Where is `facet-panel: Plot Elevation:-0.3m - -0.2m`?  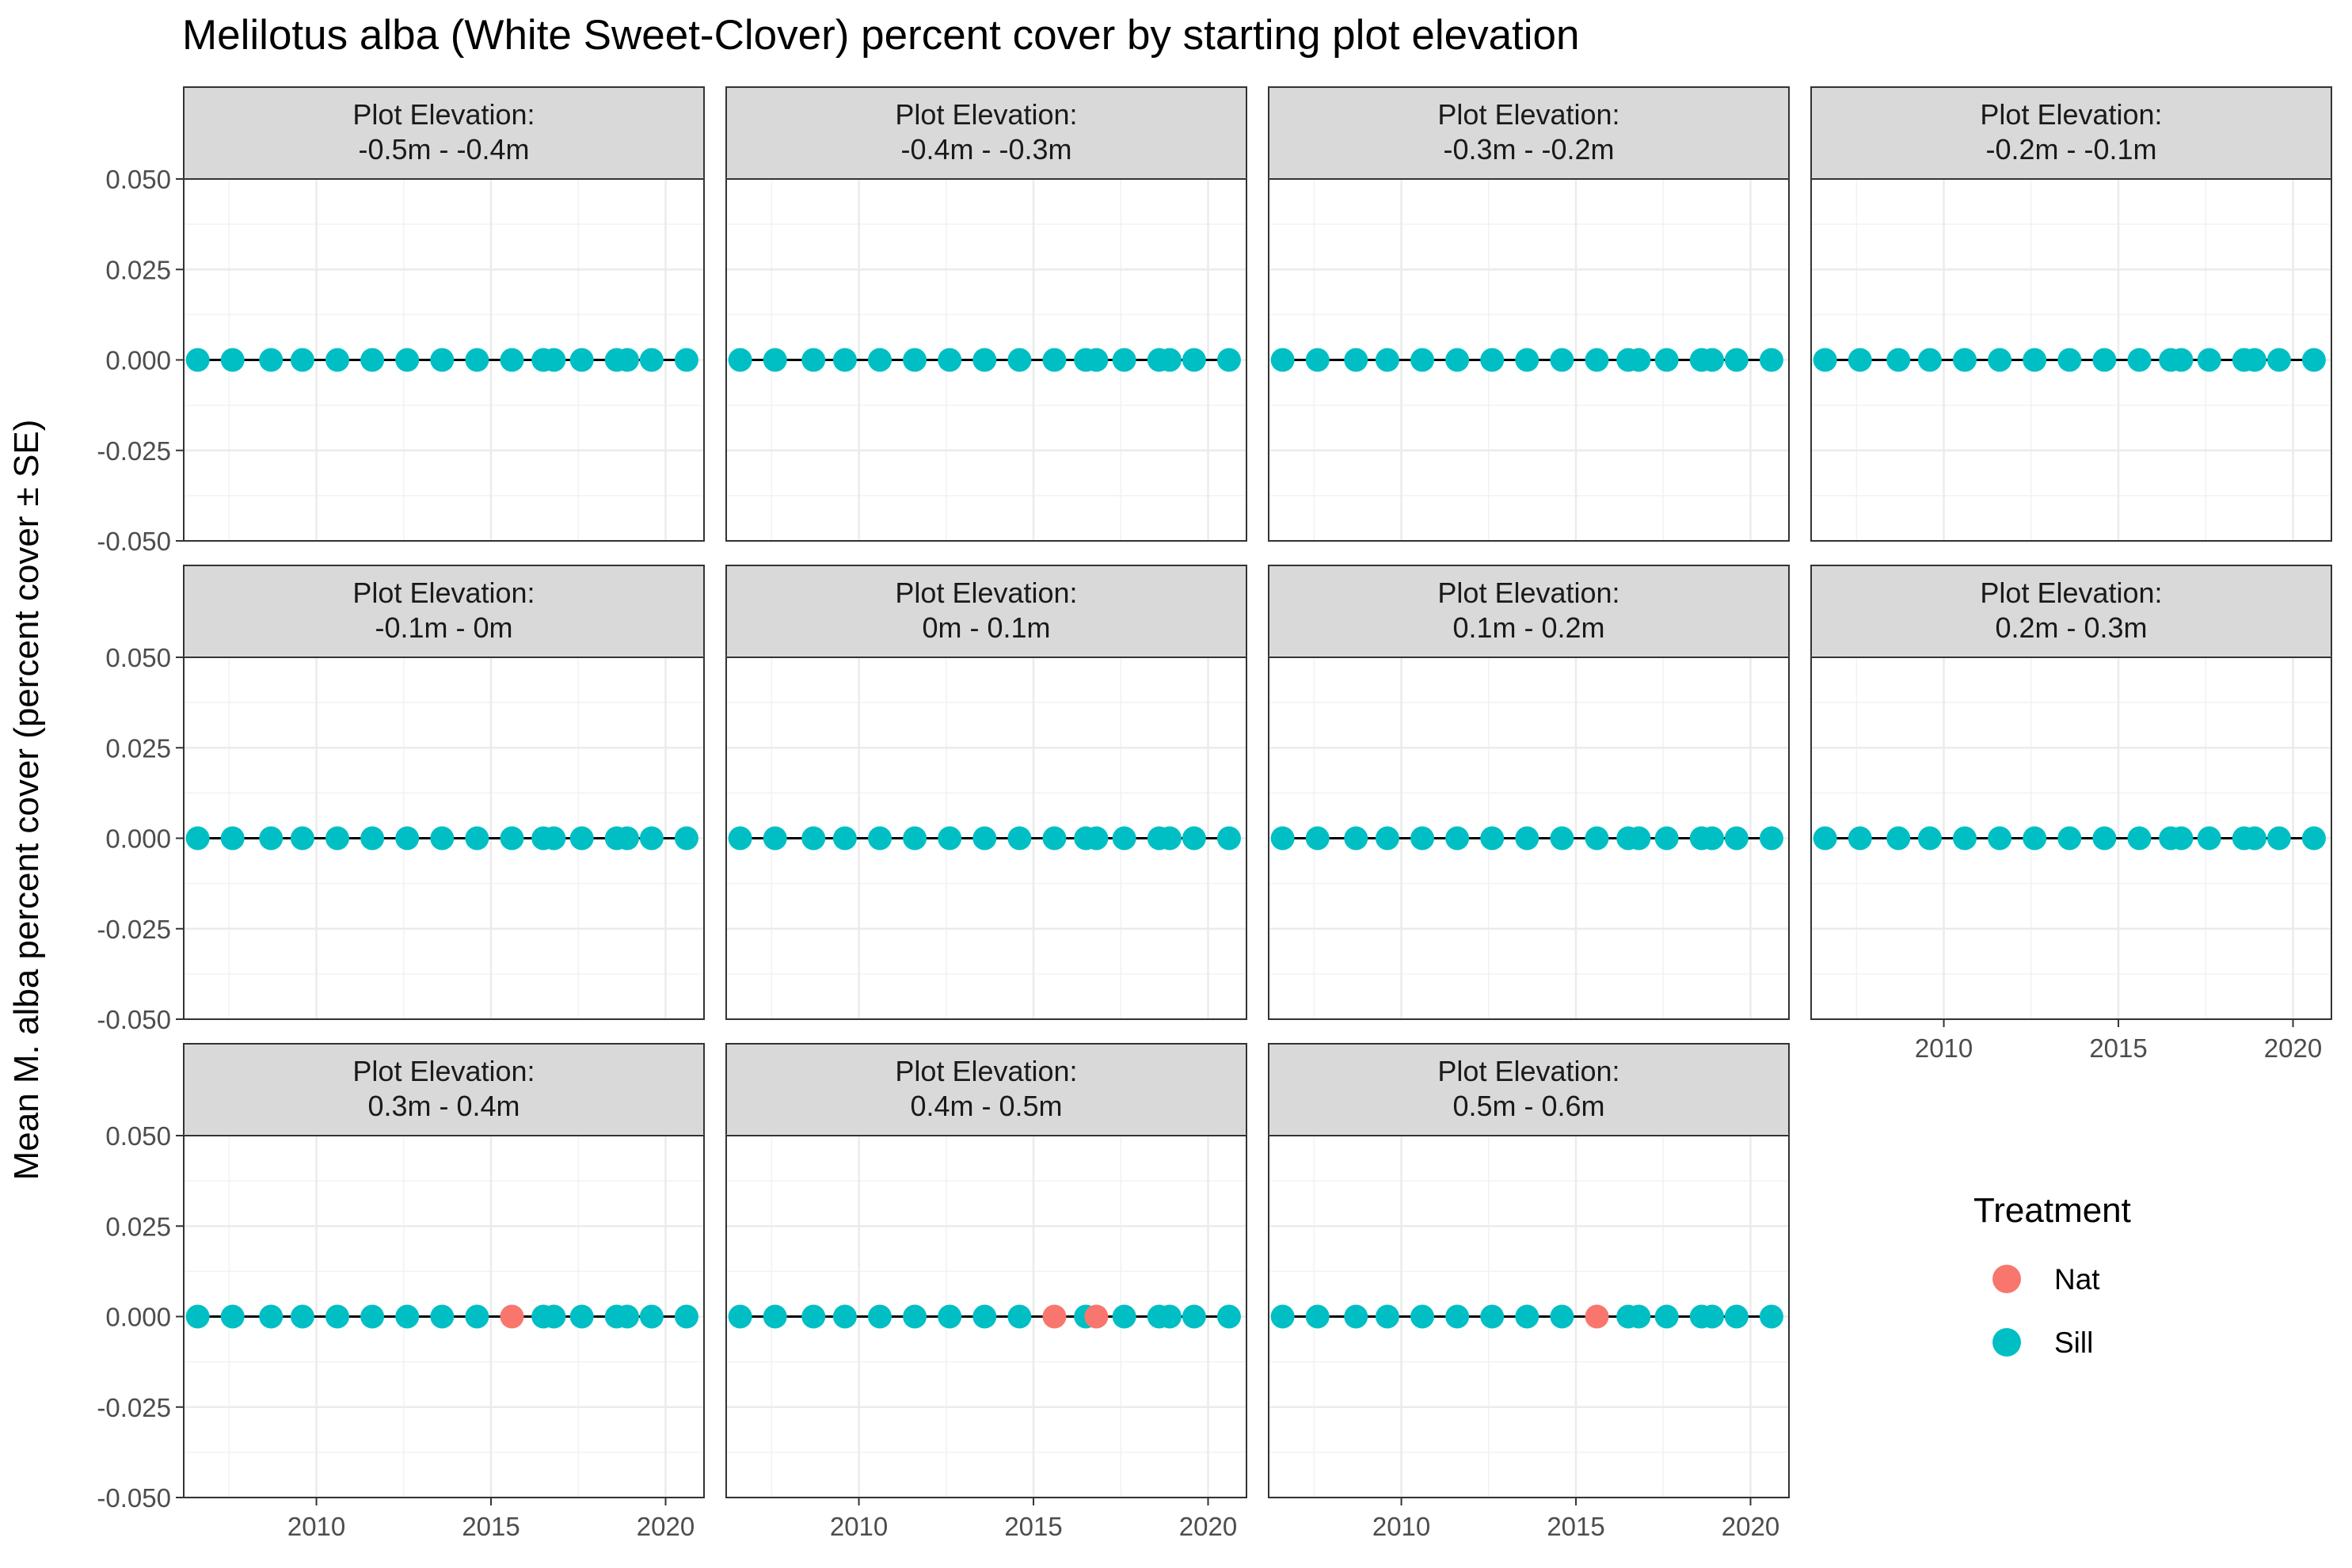 facet-panel: Plot Elevation:-0.3m - -0.2m is located at coordinates (1529, 314).